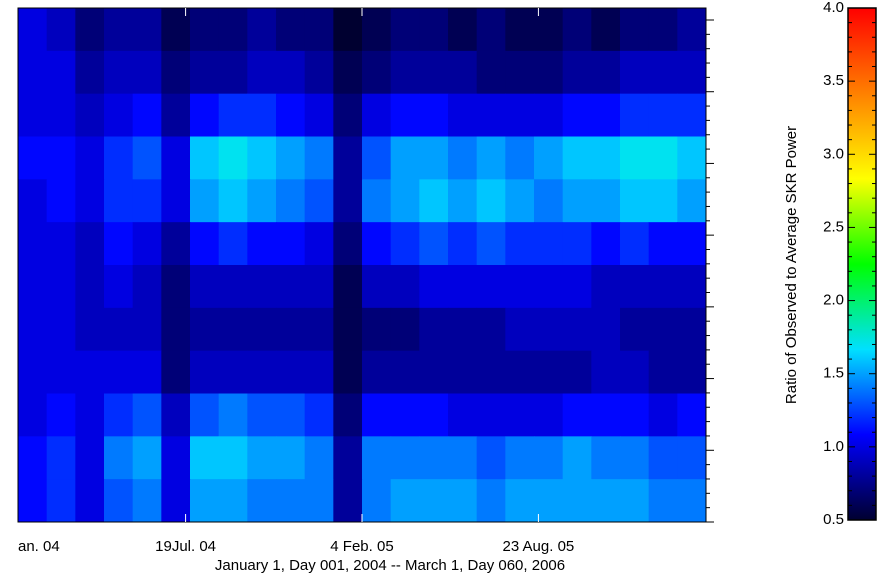 The height and width of the screenshot is (581, 889). Describe the element at coordinates (539, 546) in the screenshot. I see `x-tick-label: 23 Aug. 05` at that location.